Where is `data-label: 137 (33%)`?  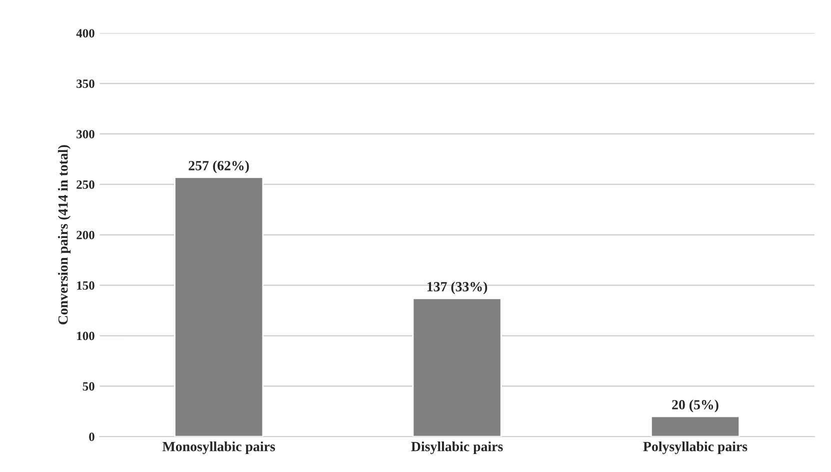
data-label: 137 (33%) is located at coordinates (457, 288).